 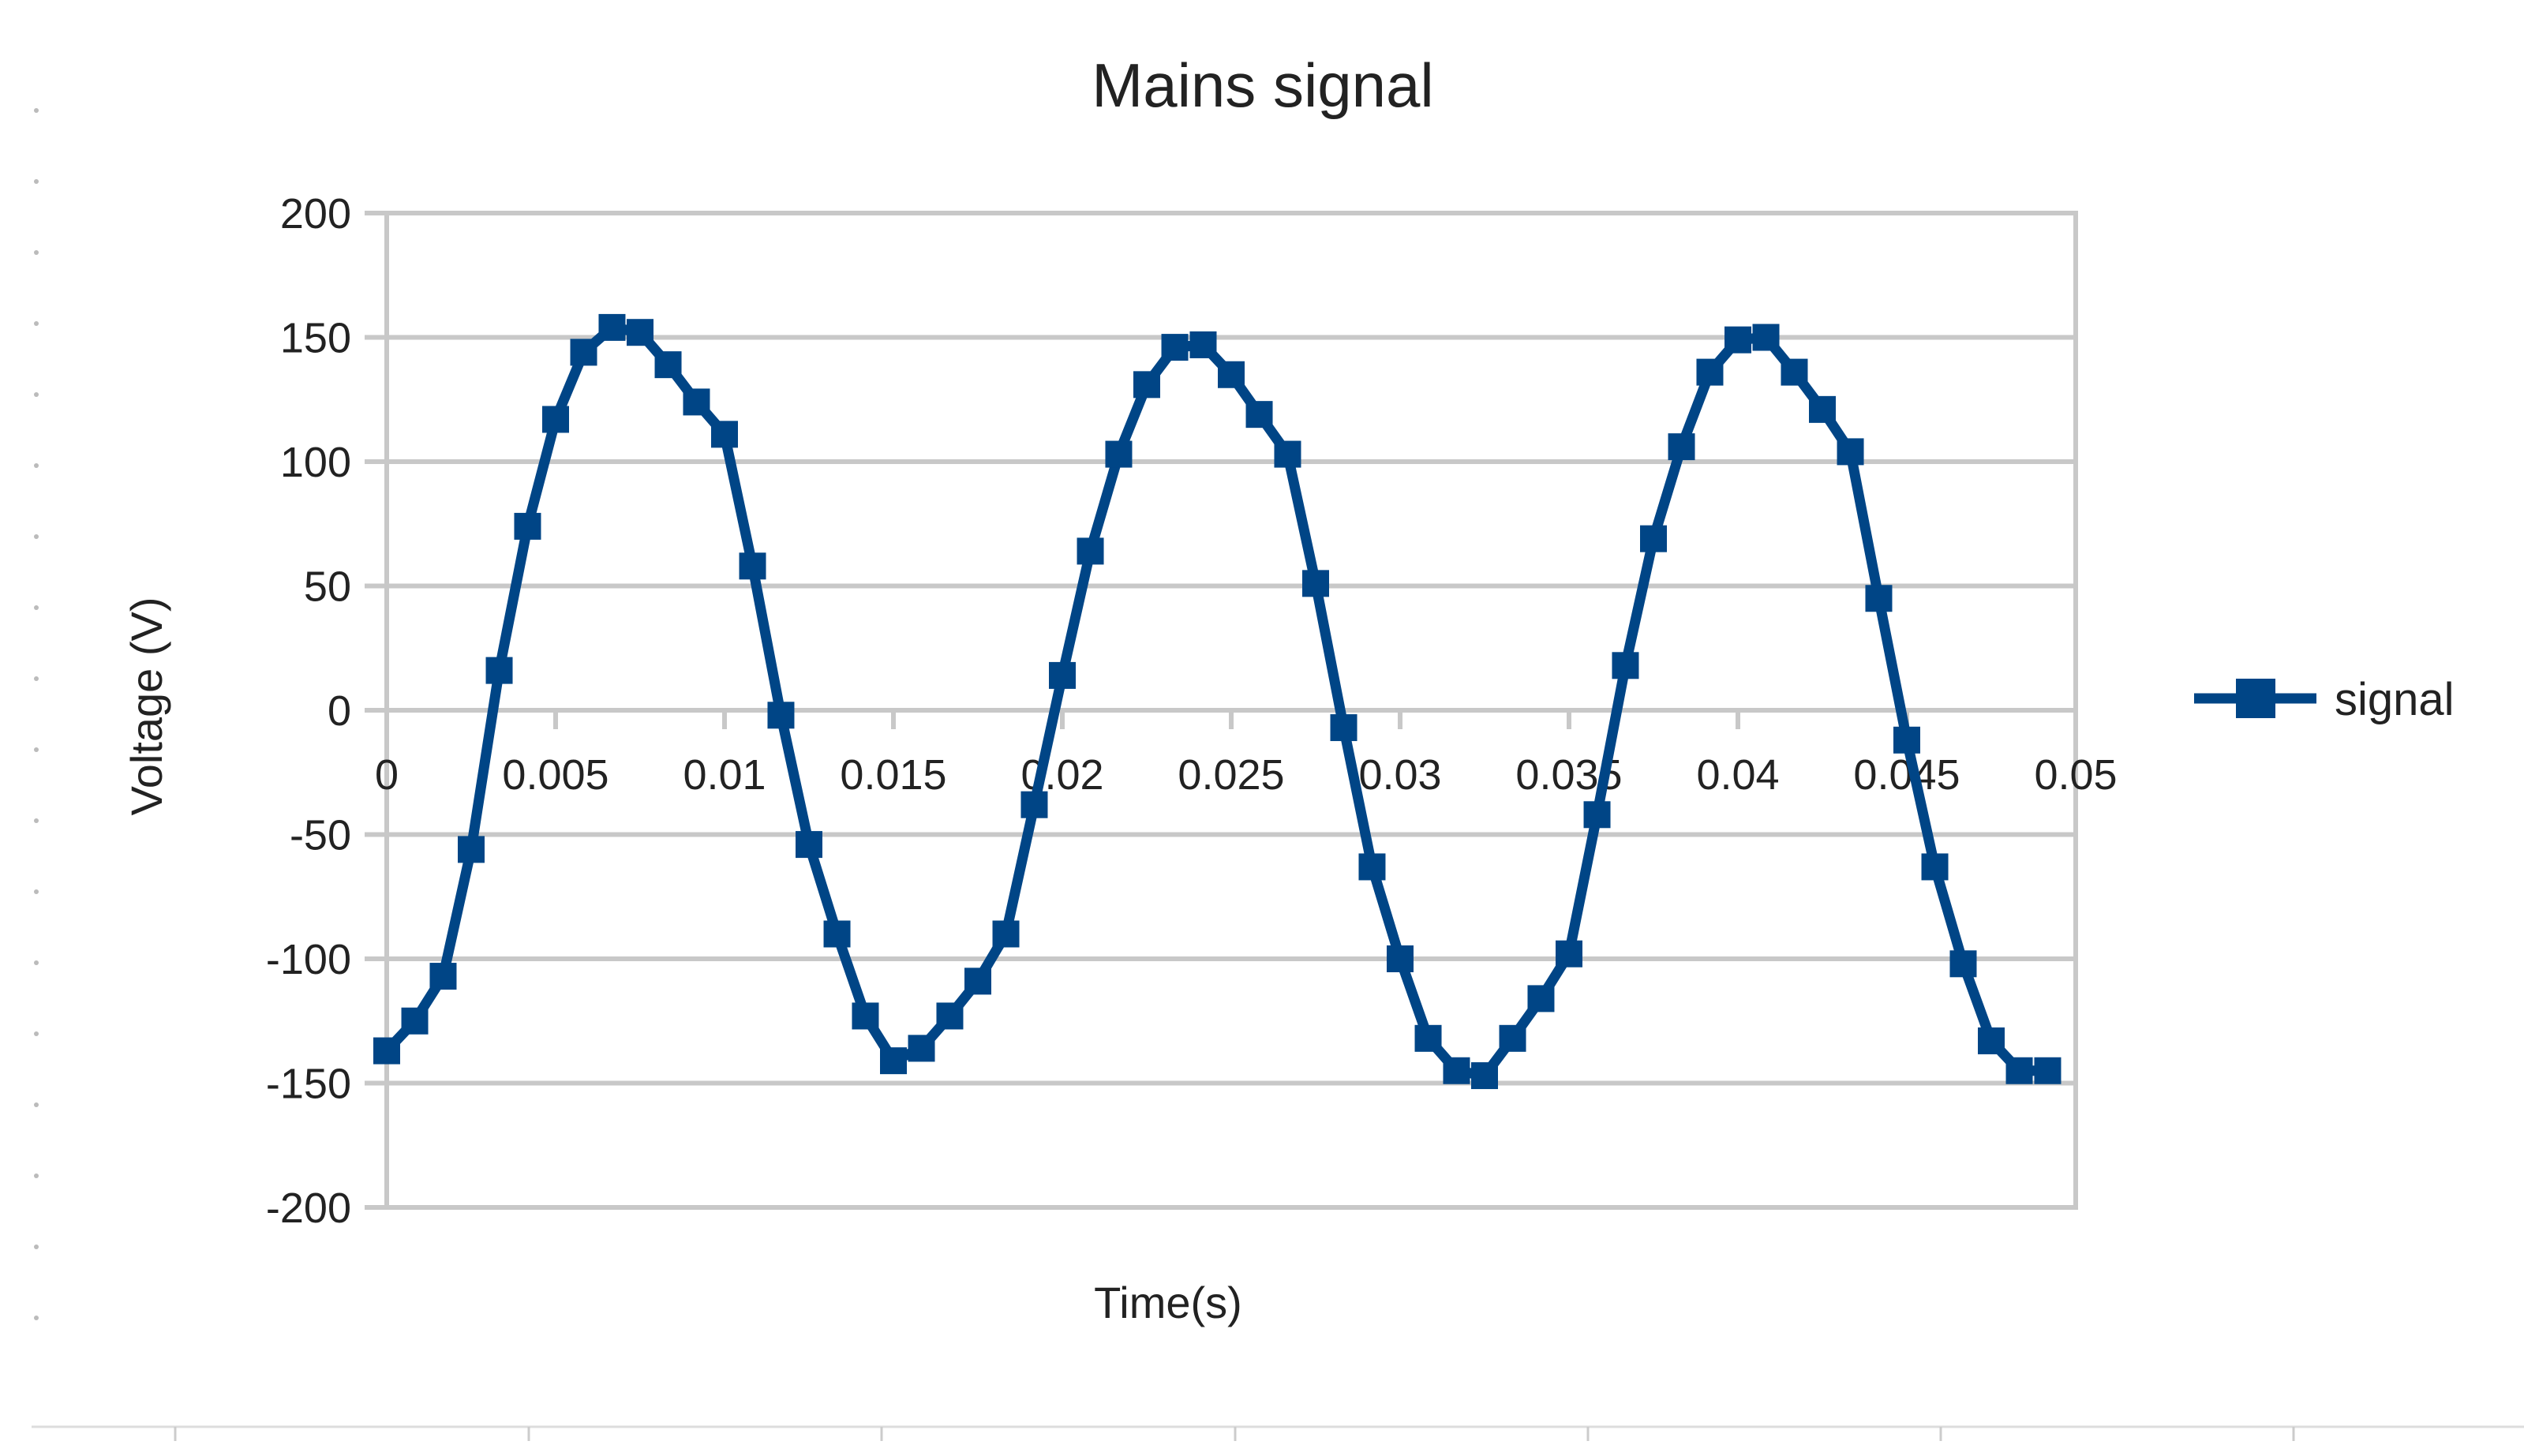 What do you see at coordinates (308, 1208) in the screenshot?
I see `y-tick-label: -200` at bounding box center [308, 1208].